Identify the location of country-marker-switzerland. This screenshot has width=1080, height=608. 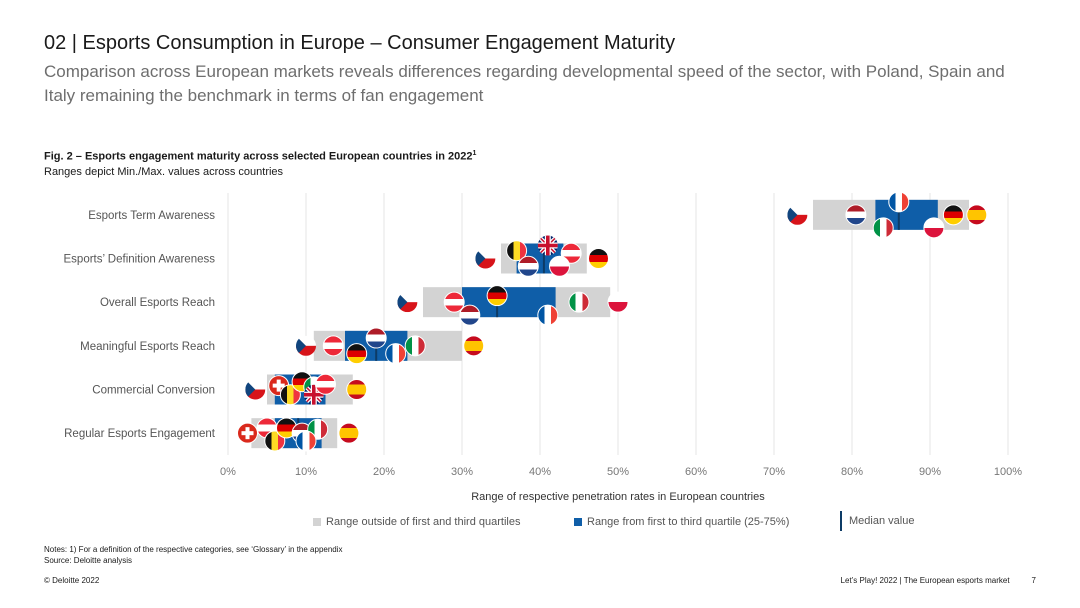
(247, 433).